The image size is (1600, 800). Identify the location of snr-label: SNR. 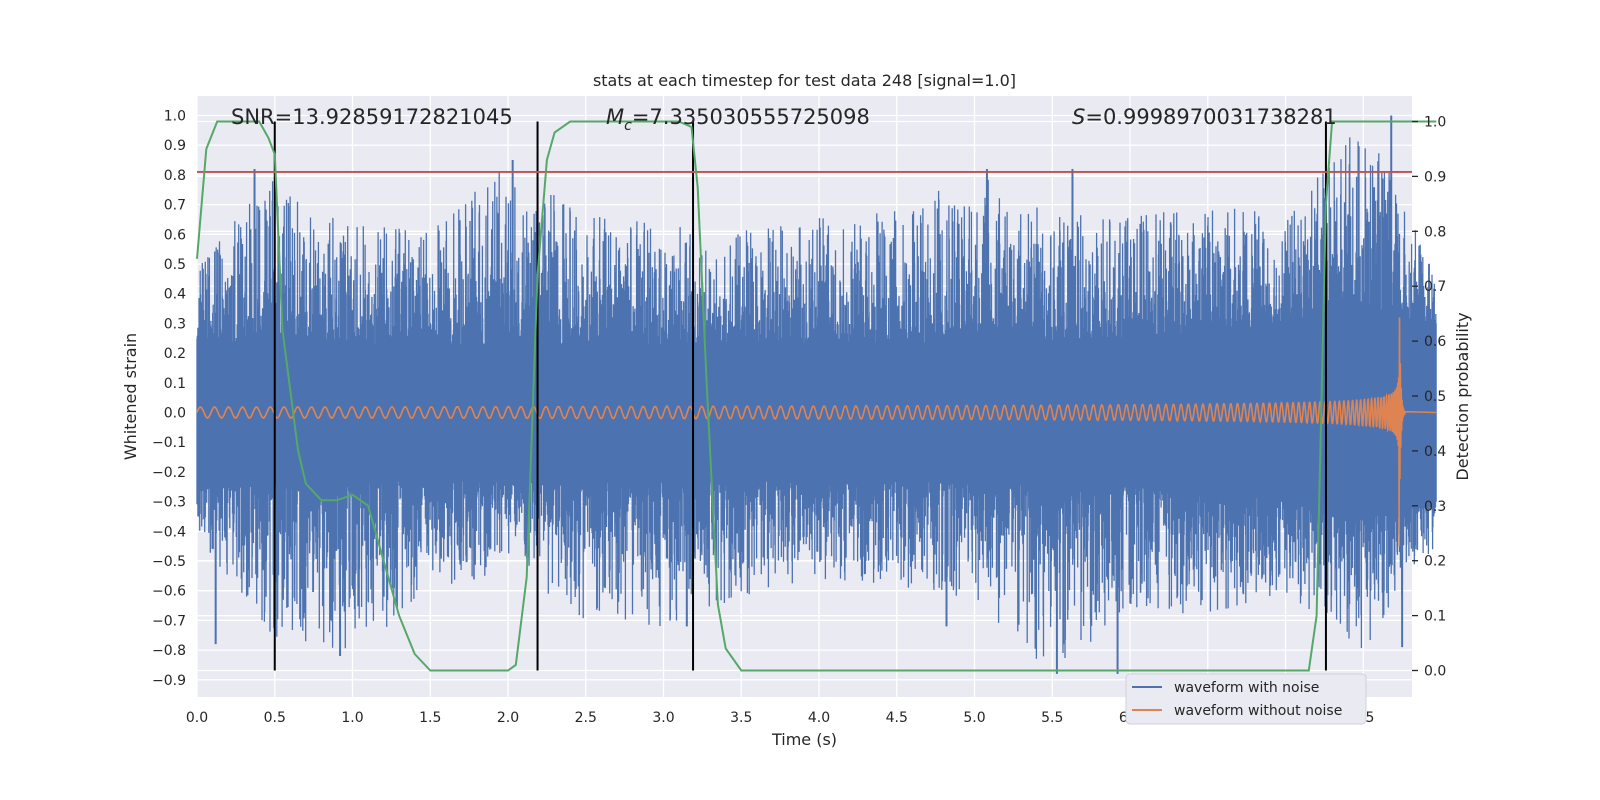
(253, 117).